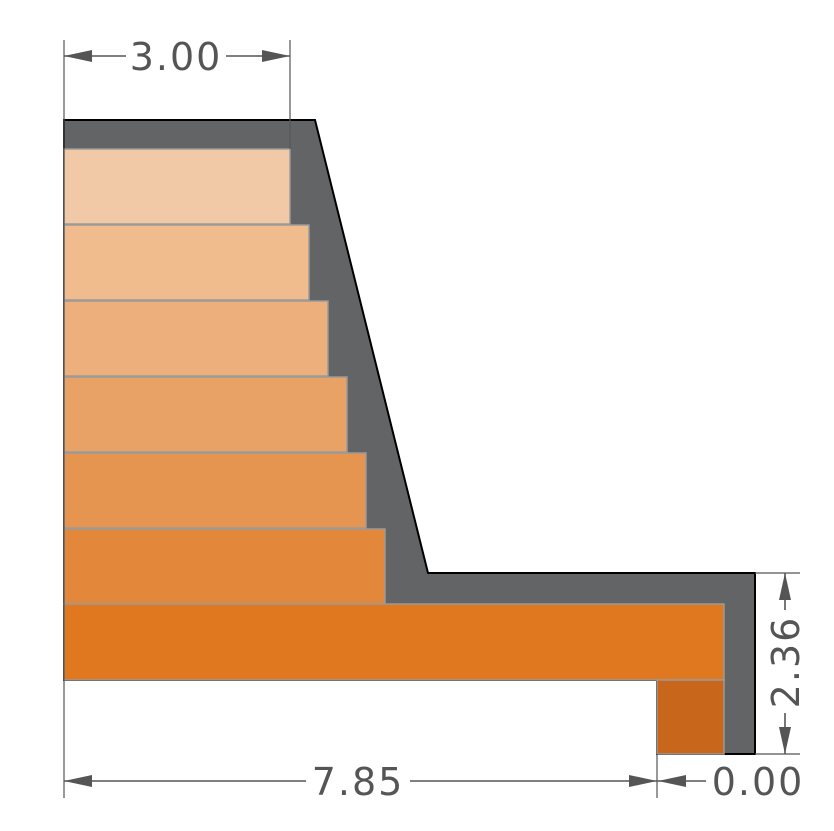 The width and height of the screenshot is (834, 831). What do you see at coordinates (786, 662) in the screenshot?
I see `footing-height-label: 2.36` at bounding box center [786, 662].